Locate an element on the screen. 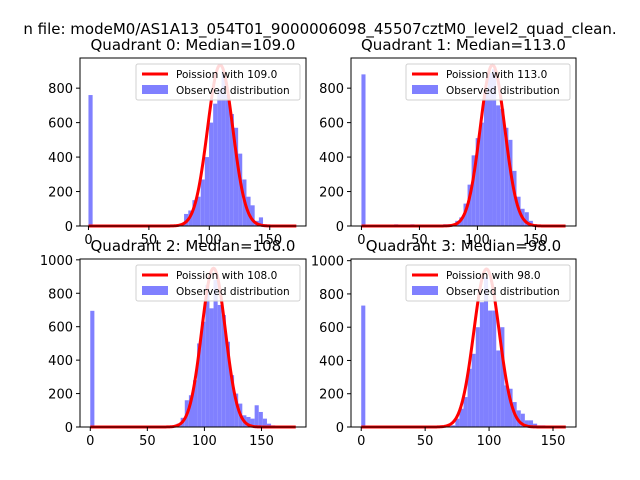 Image resolution: width=640 pixels, height=480 pixels. panel-title: Quadrant 2: Median=108.0 is located at coordinates (193, 246).